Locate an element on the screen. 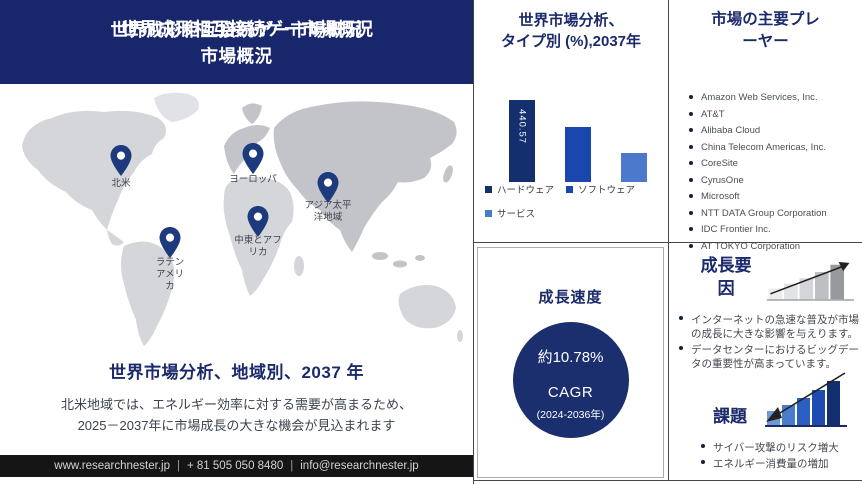 The height and width of the screenshot is (484, 862). title-banner: 世界成形相互接続ゲー市場概況 世界成形相互接続ゲー市場概況 市場概況 is located at coordinates (236, 42).